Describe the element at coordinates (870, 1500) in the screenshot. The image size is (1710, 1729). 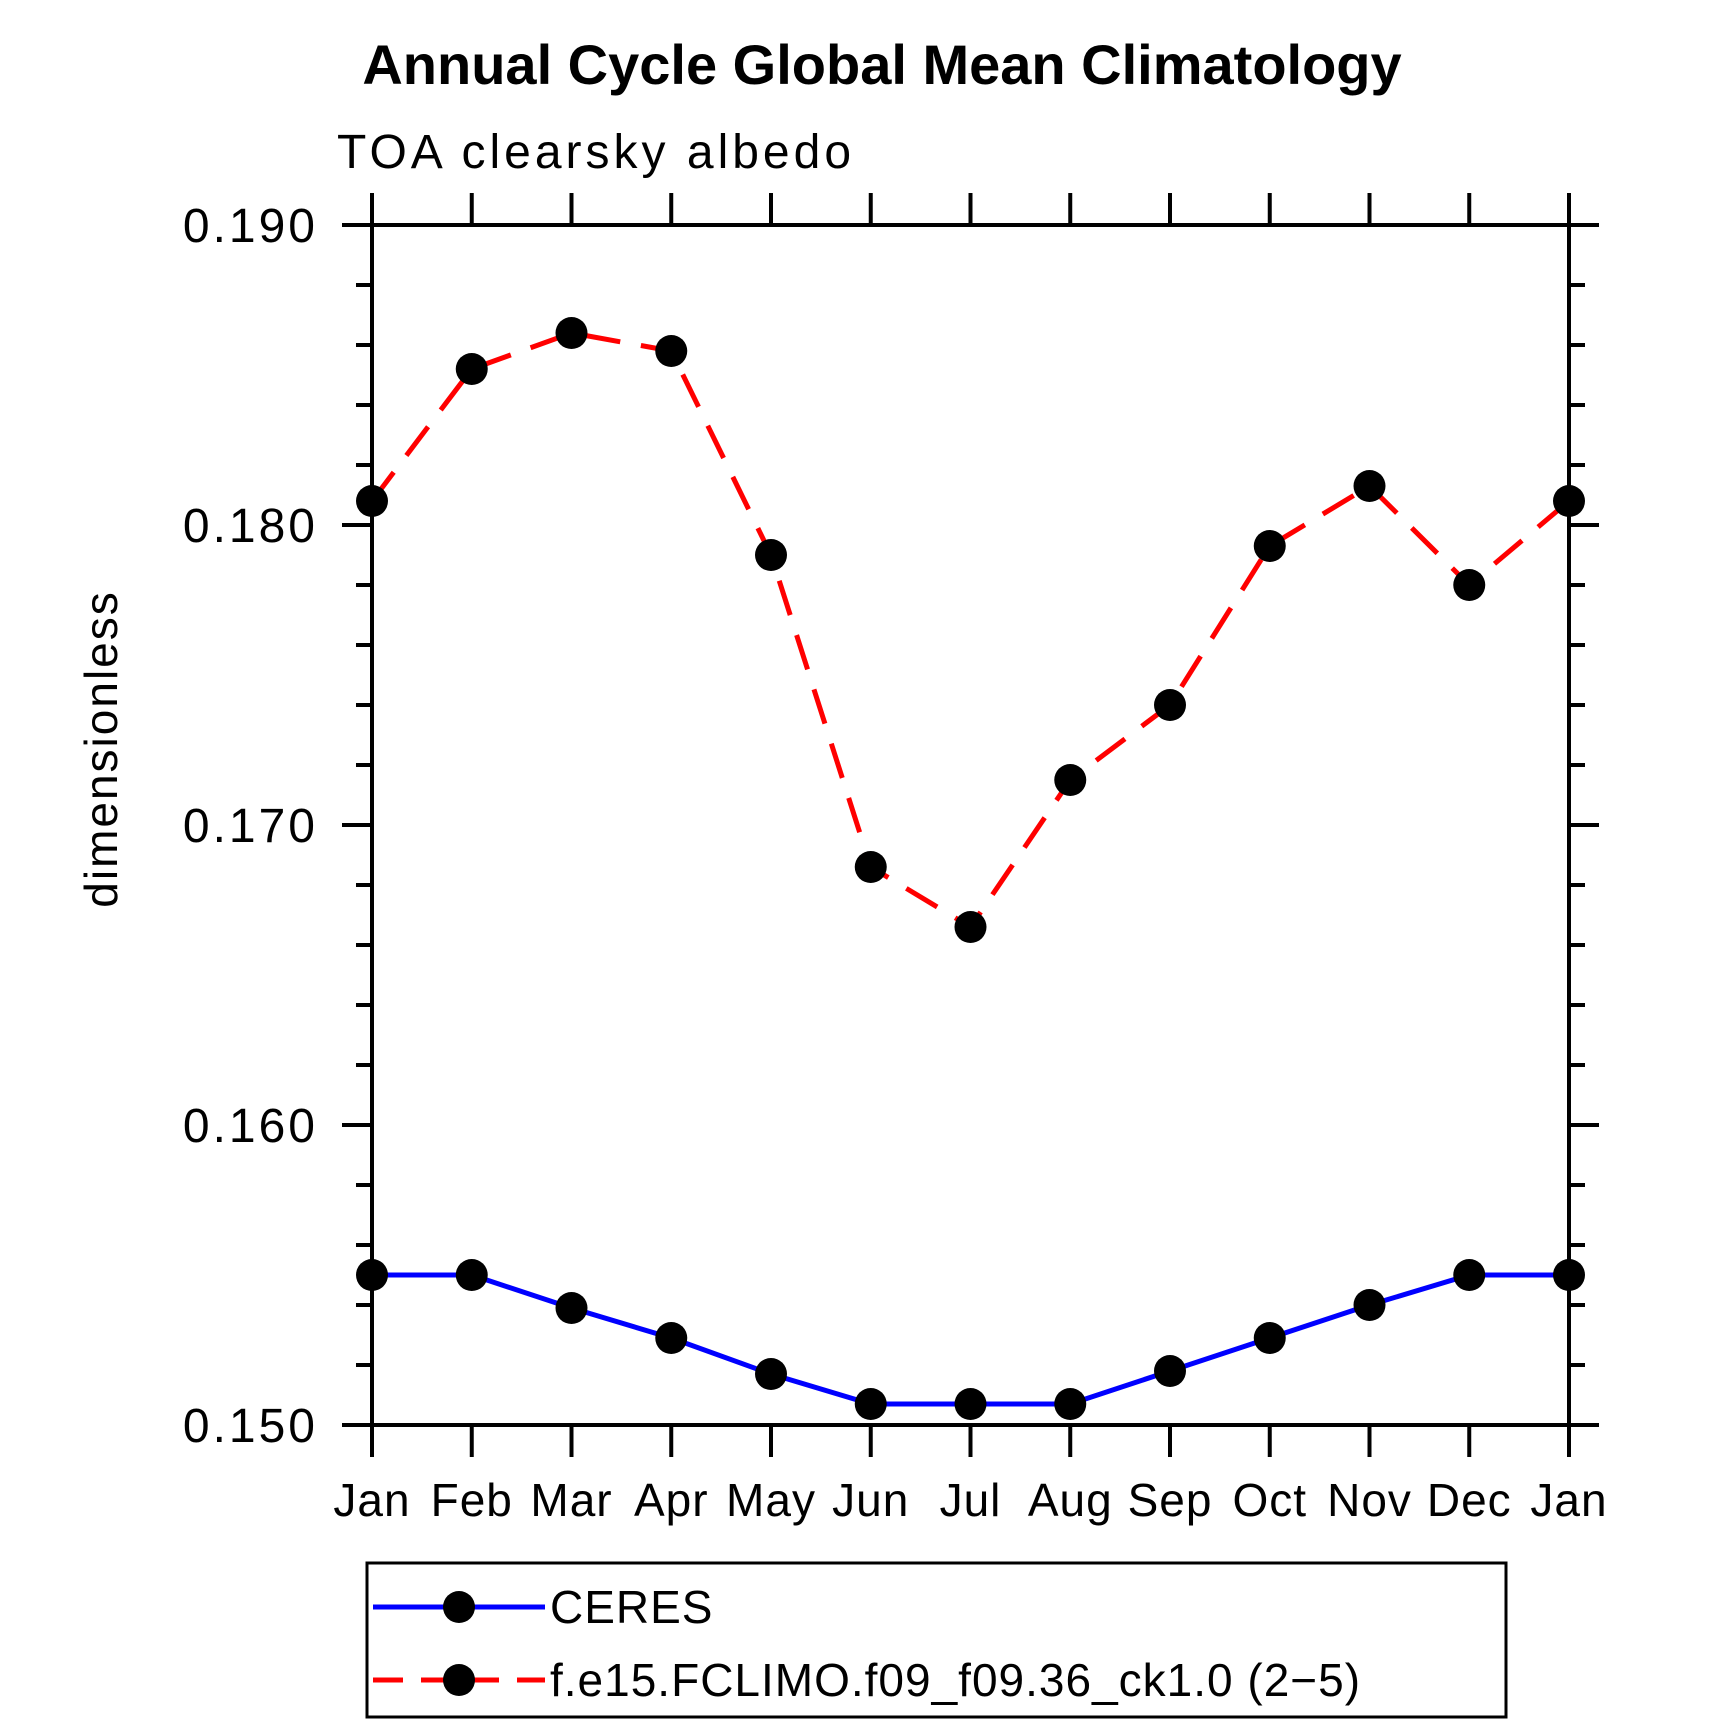
I see `x-tick-label: Jun` at that location.